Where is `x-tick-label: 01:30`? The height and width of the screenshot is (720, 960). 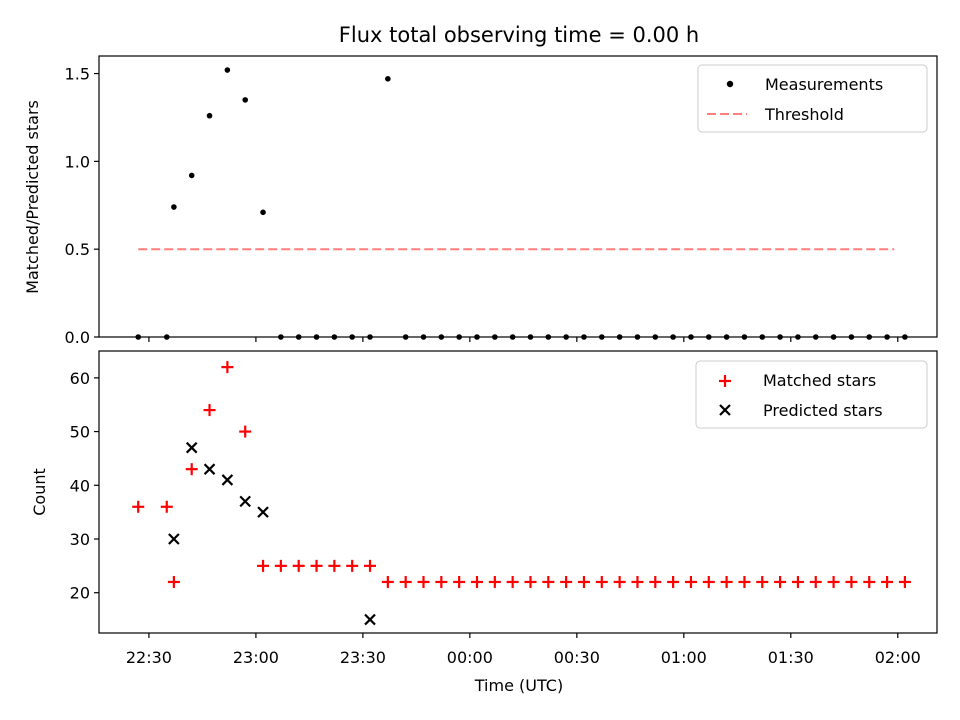 x-tick-label: 01:30 is located at coordinates (791, 657).